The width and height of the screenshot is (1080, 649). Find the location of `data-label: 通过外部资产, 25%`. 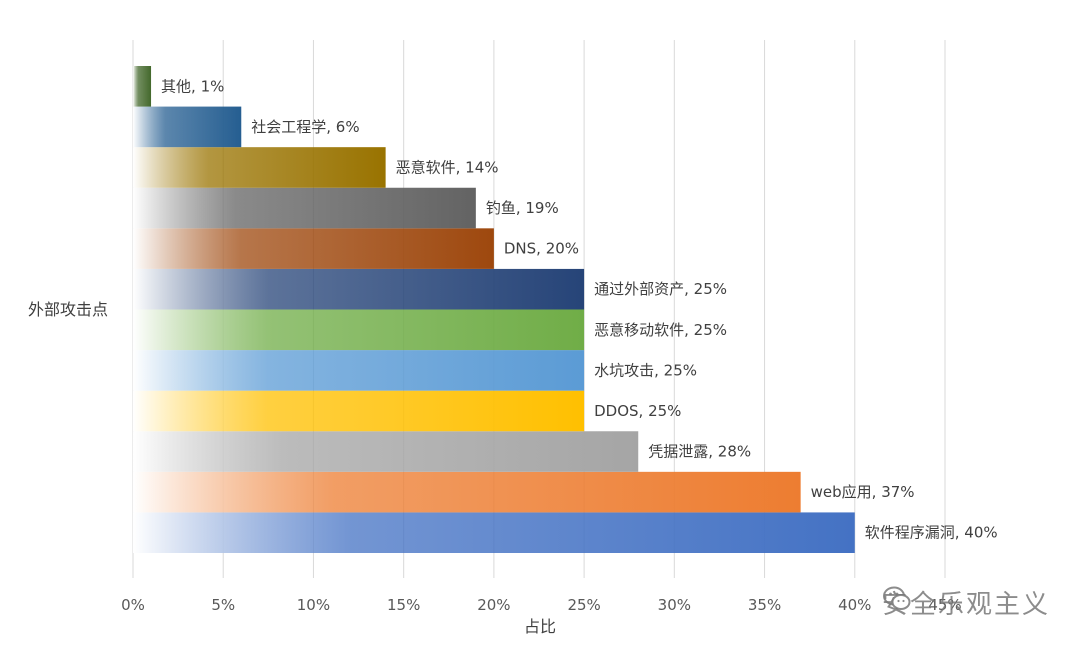

data-label: 通过外部资产, 25% is located at coordinates (660, 289).